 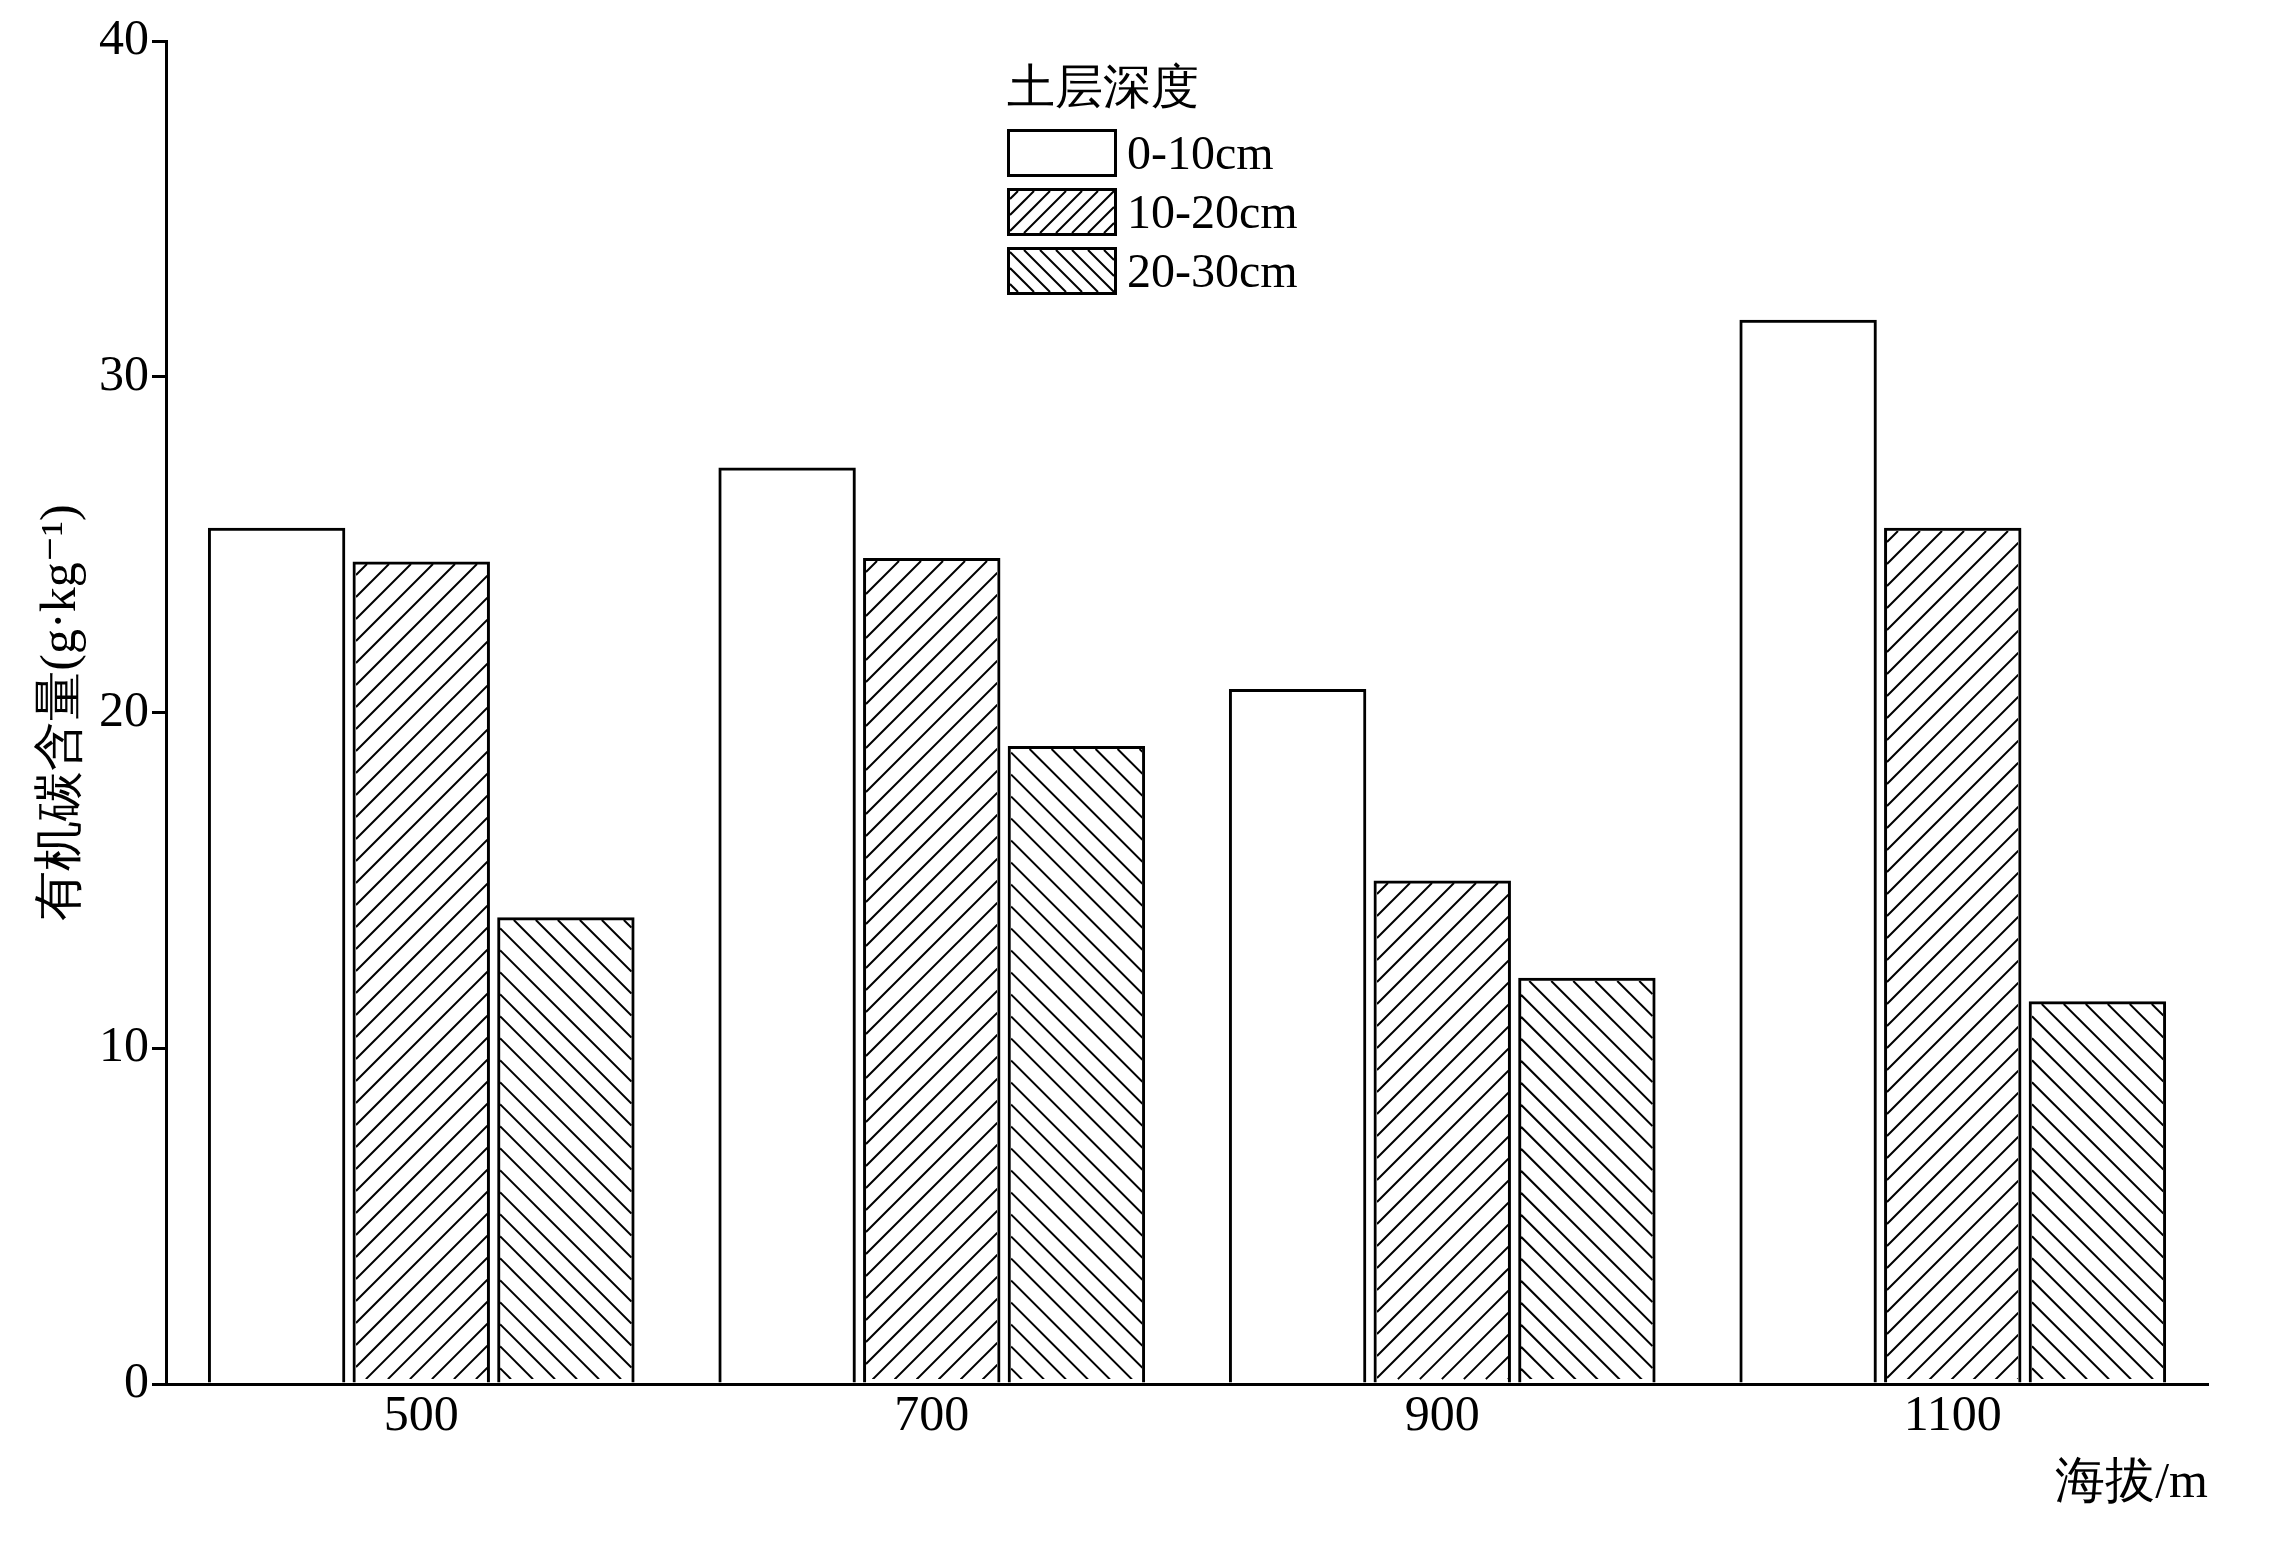 I want to click on legend-label: 0-10cm, so click(x=1200, y=152).